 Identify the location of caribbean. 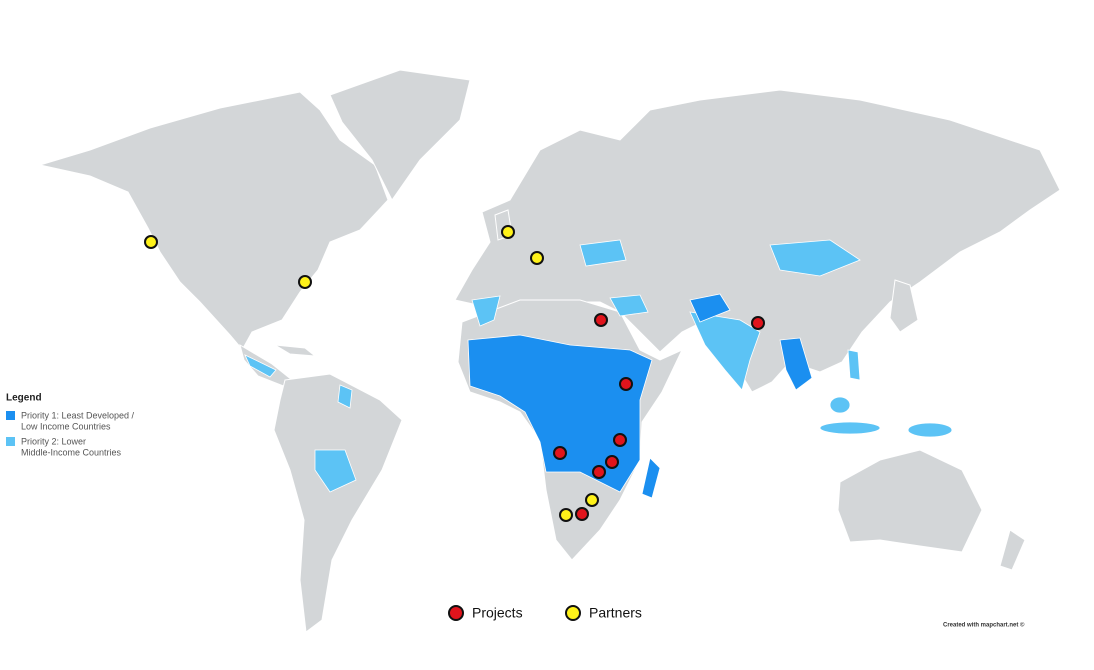
(295, 350).